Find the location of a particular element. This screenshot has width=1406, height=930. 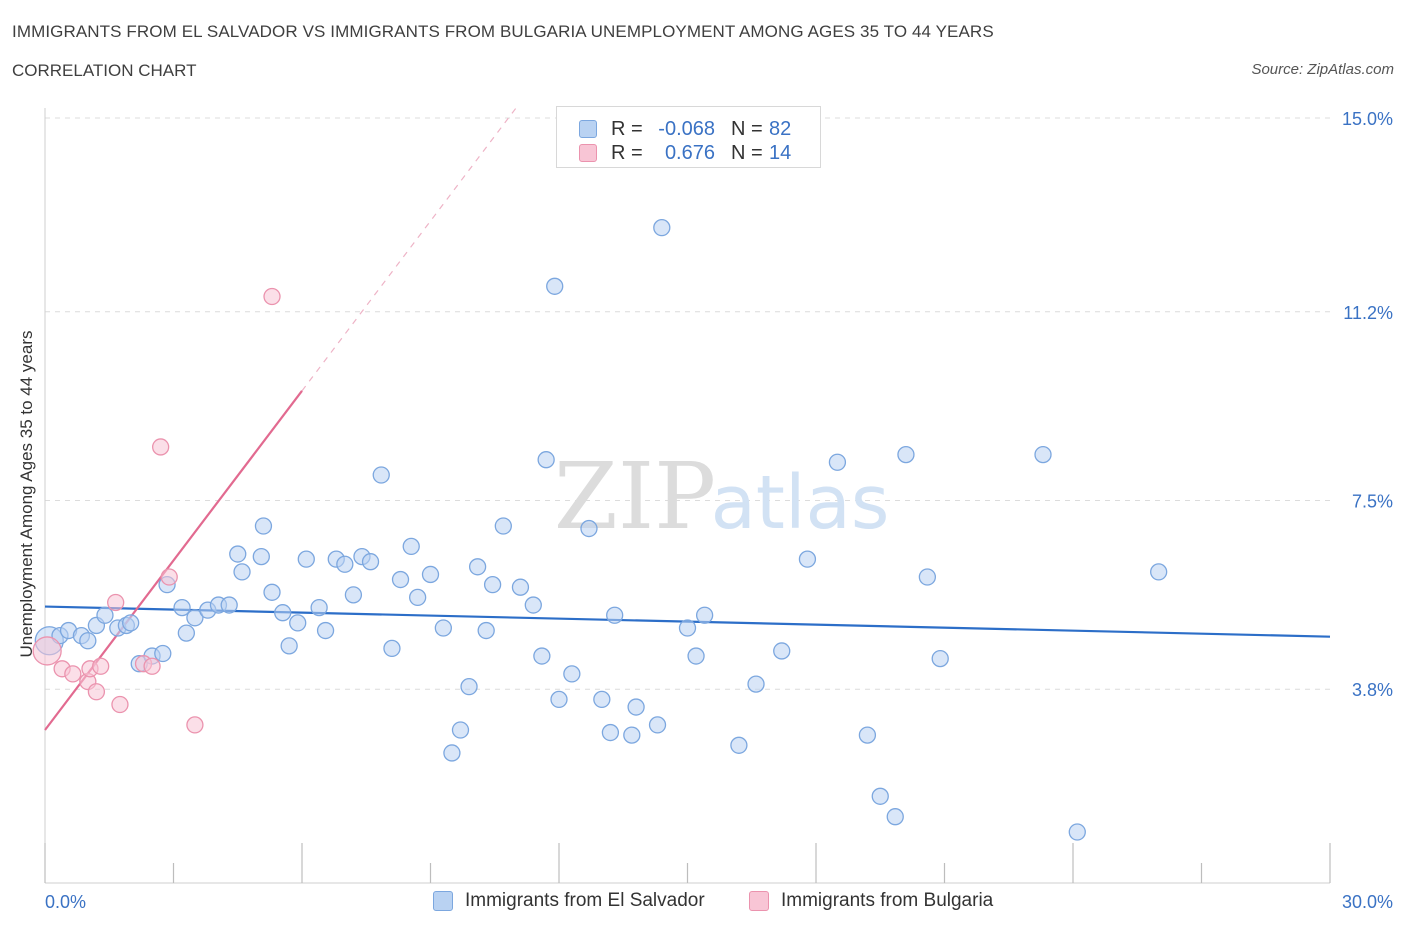

correlation-legend: R = -0.068 N = 82 R = 0.676 N = 14 is located at coordinates (688, 137).